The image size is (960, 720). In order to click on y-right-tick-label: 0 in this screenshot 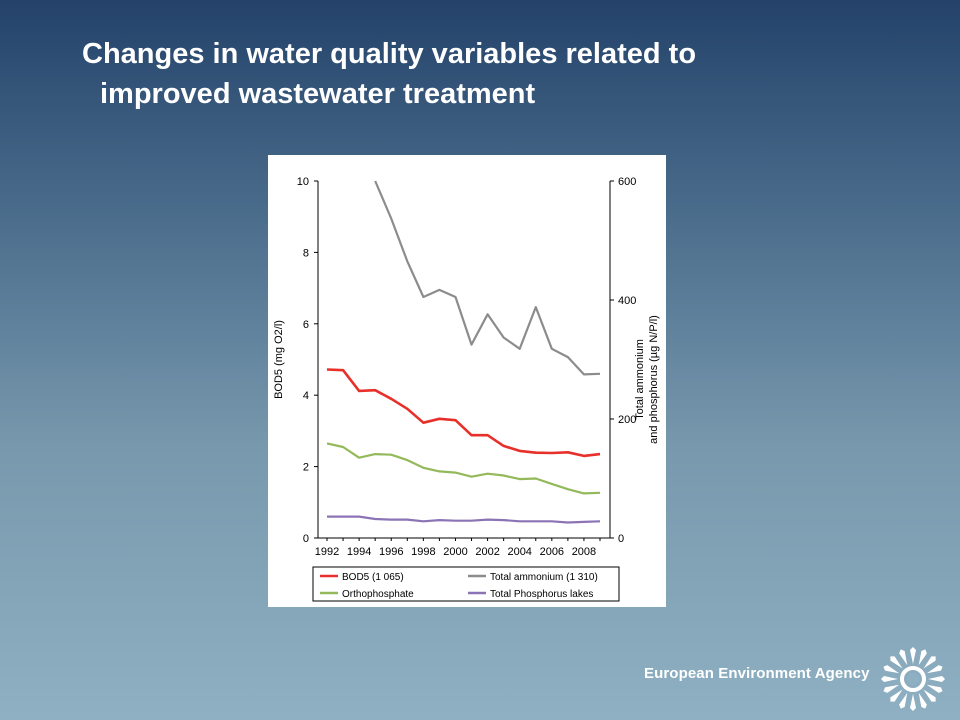, I will do `click(621, 539)`.